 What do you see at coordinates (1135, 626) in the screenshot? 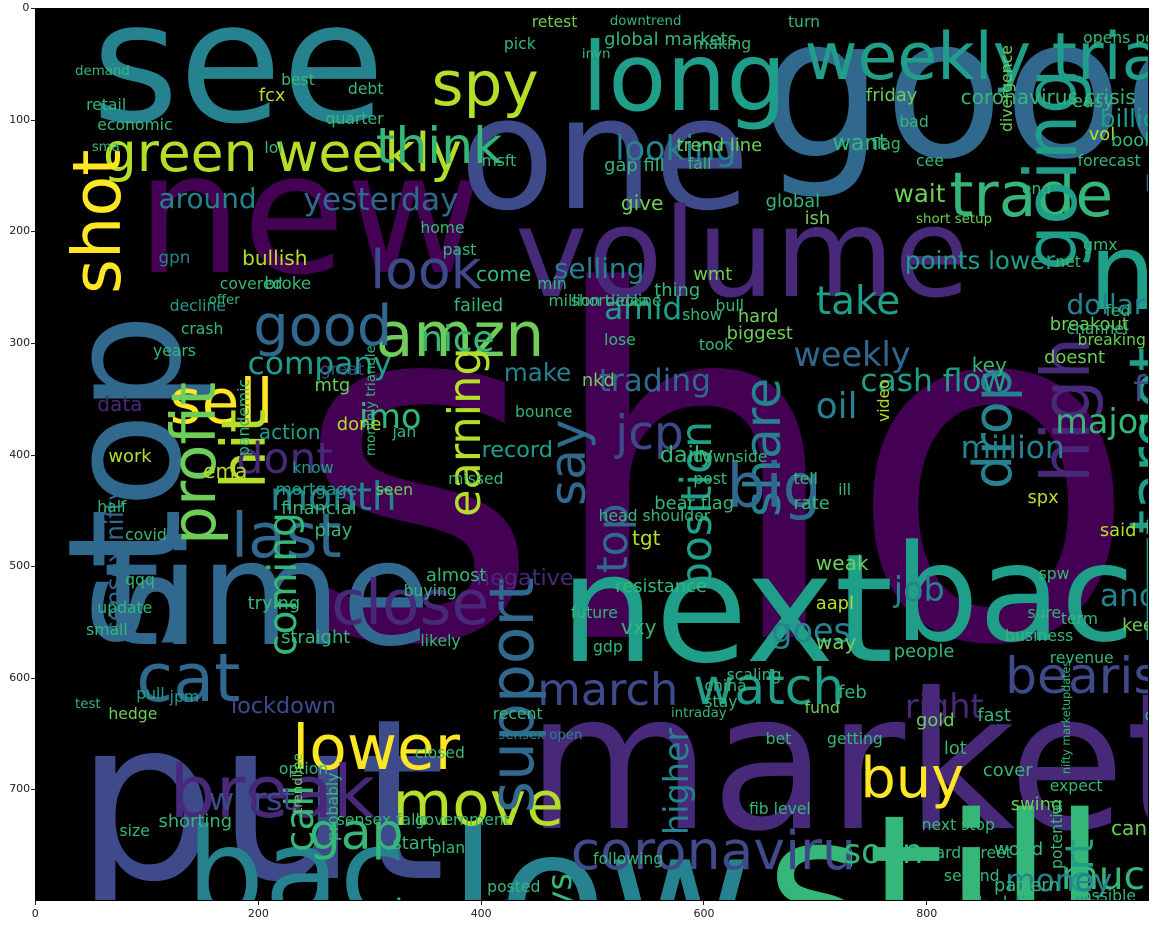
I see `word-keep: keep` at bounding box center [1135, 626].